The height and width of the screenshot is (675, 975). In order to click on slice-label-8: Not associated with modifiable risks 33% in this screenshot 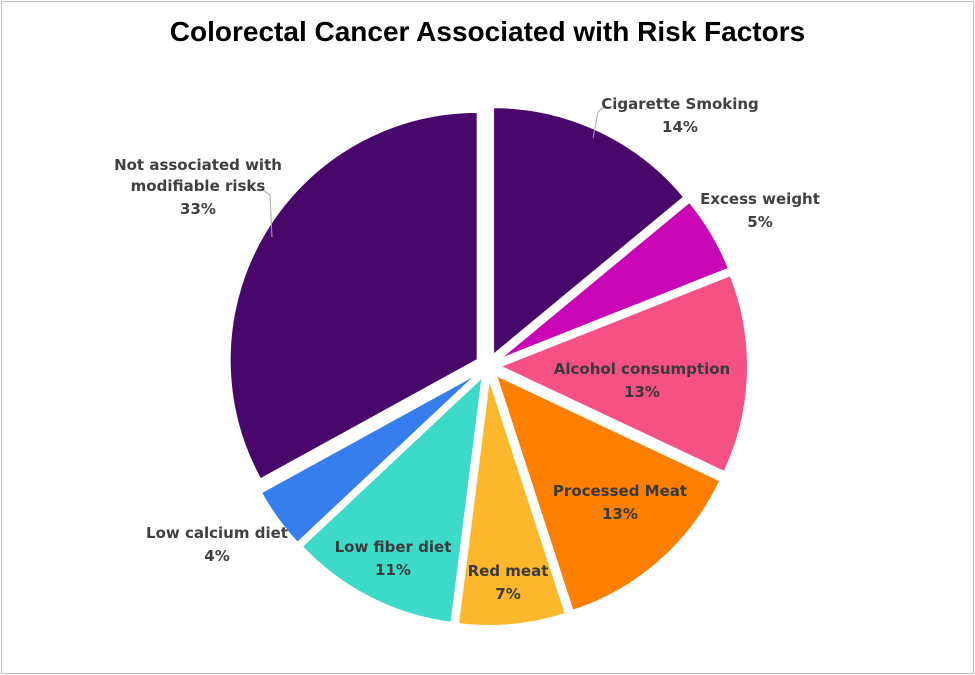, I will do `click(198, 187)`.